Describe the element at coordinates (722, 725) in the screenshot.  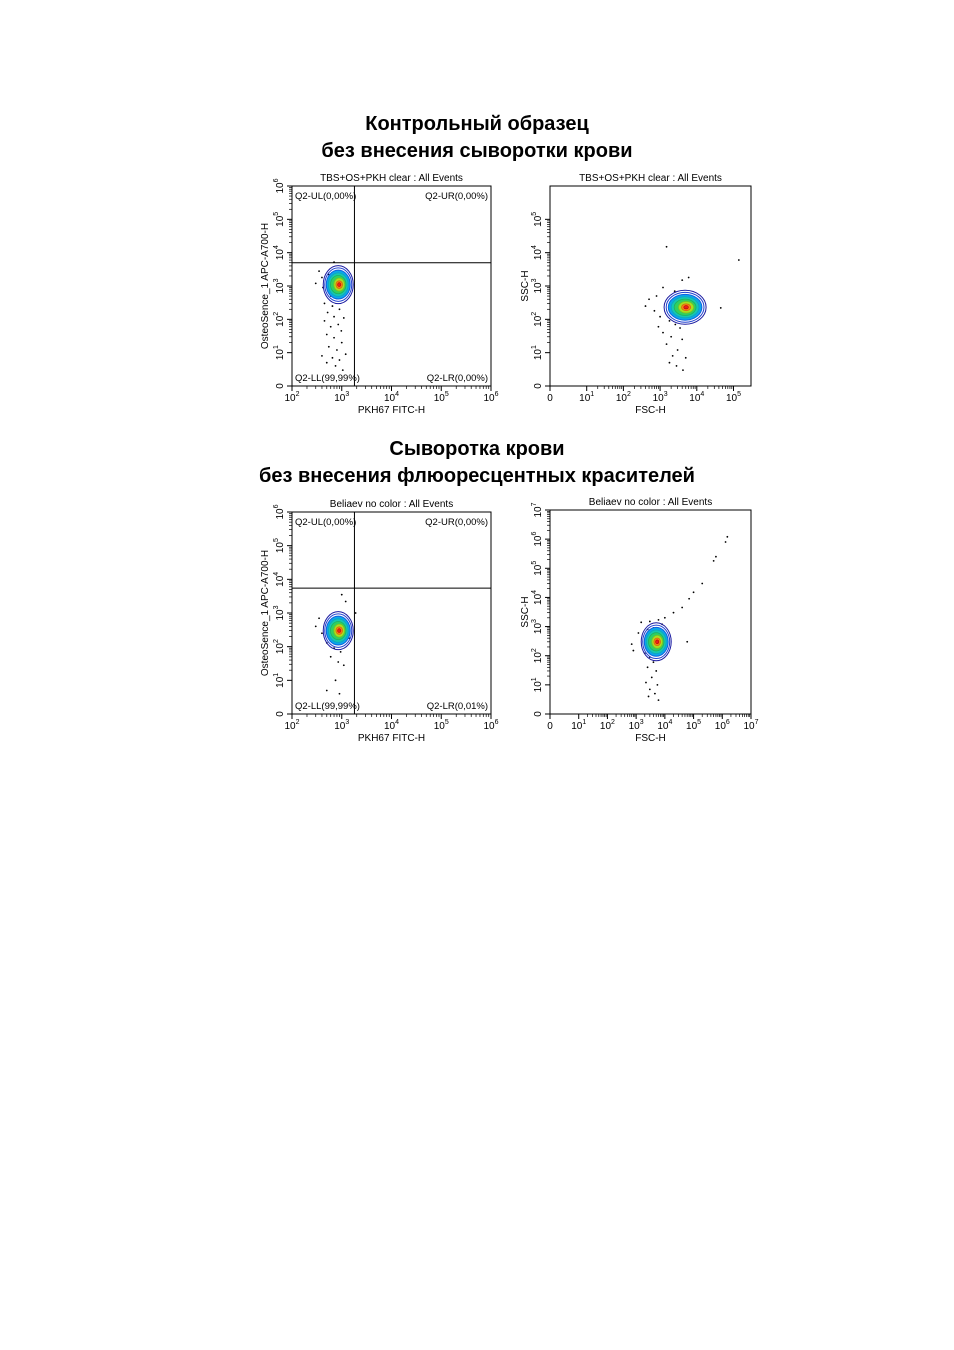
I see `x-tick-label: 10⁶` at that location.